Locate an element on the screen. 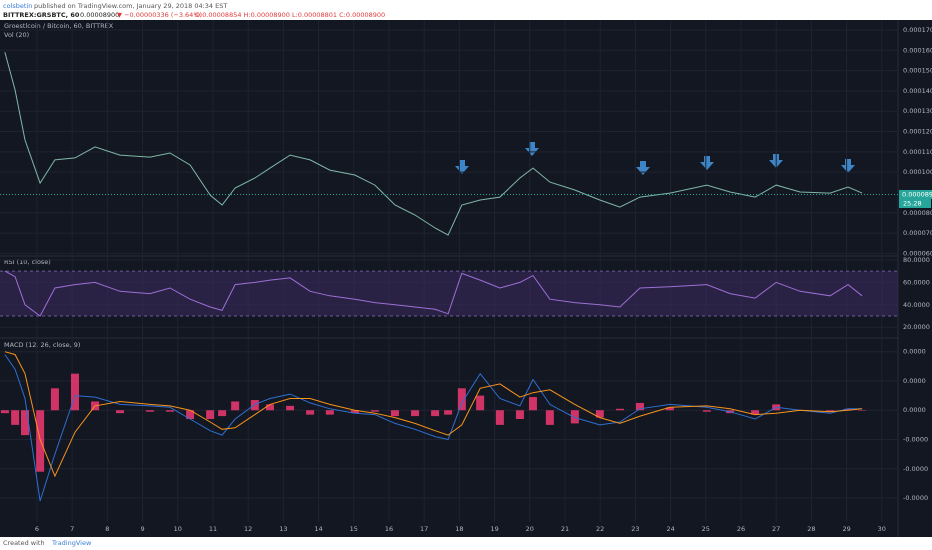 The image size is (932, 550). x-tick-label: 19 is located at coordinates (494, 529).